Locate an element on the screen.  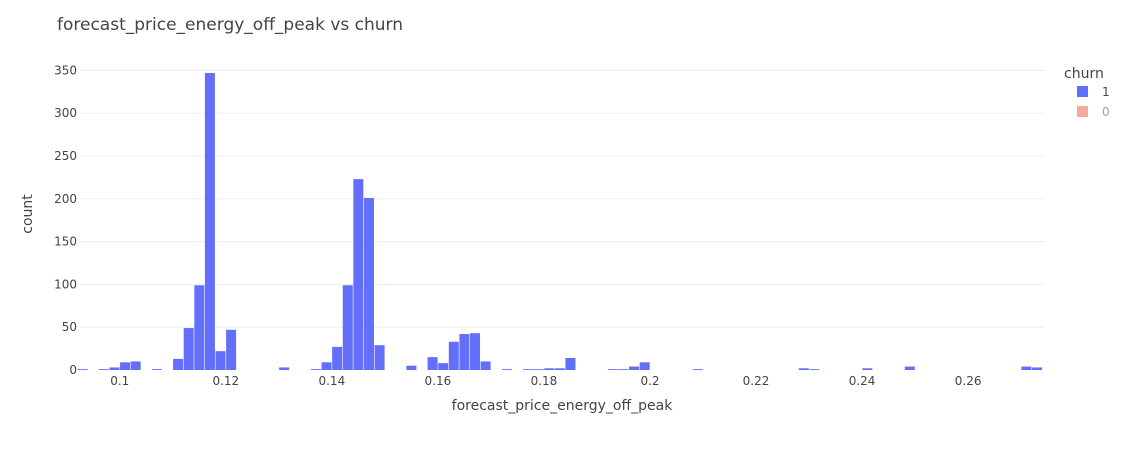
x-tick-label: 0.26 is located at coordinates (968, 381).